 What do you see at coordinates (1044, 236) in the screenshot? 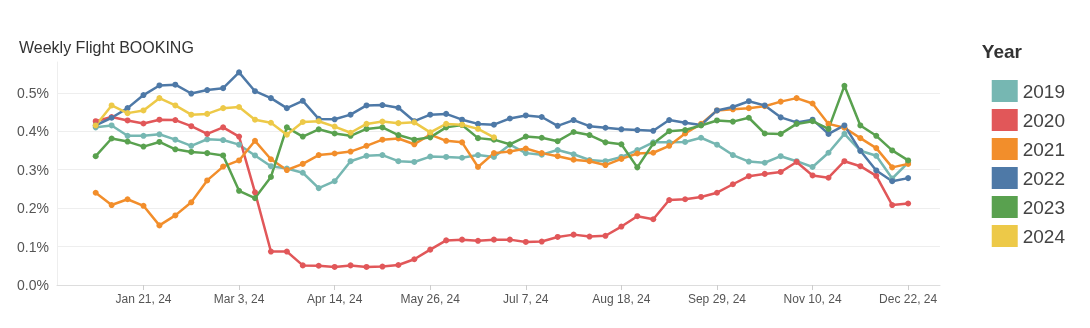
I see `legend-label: 2024` at bounding box center [1044, 236].